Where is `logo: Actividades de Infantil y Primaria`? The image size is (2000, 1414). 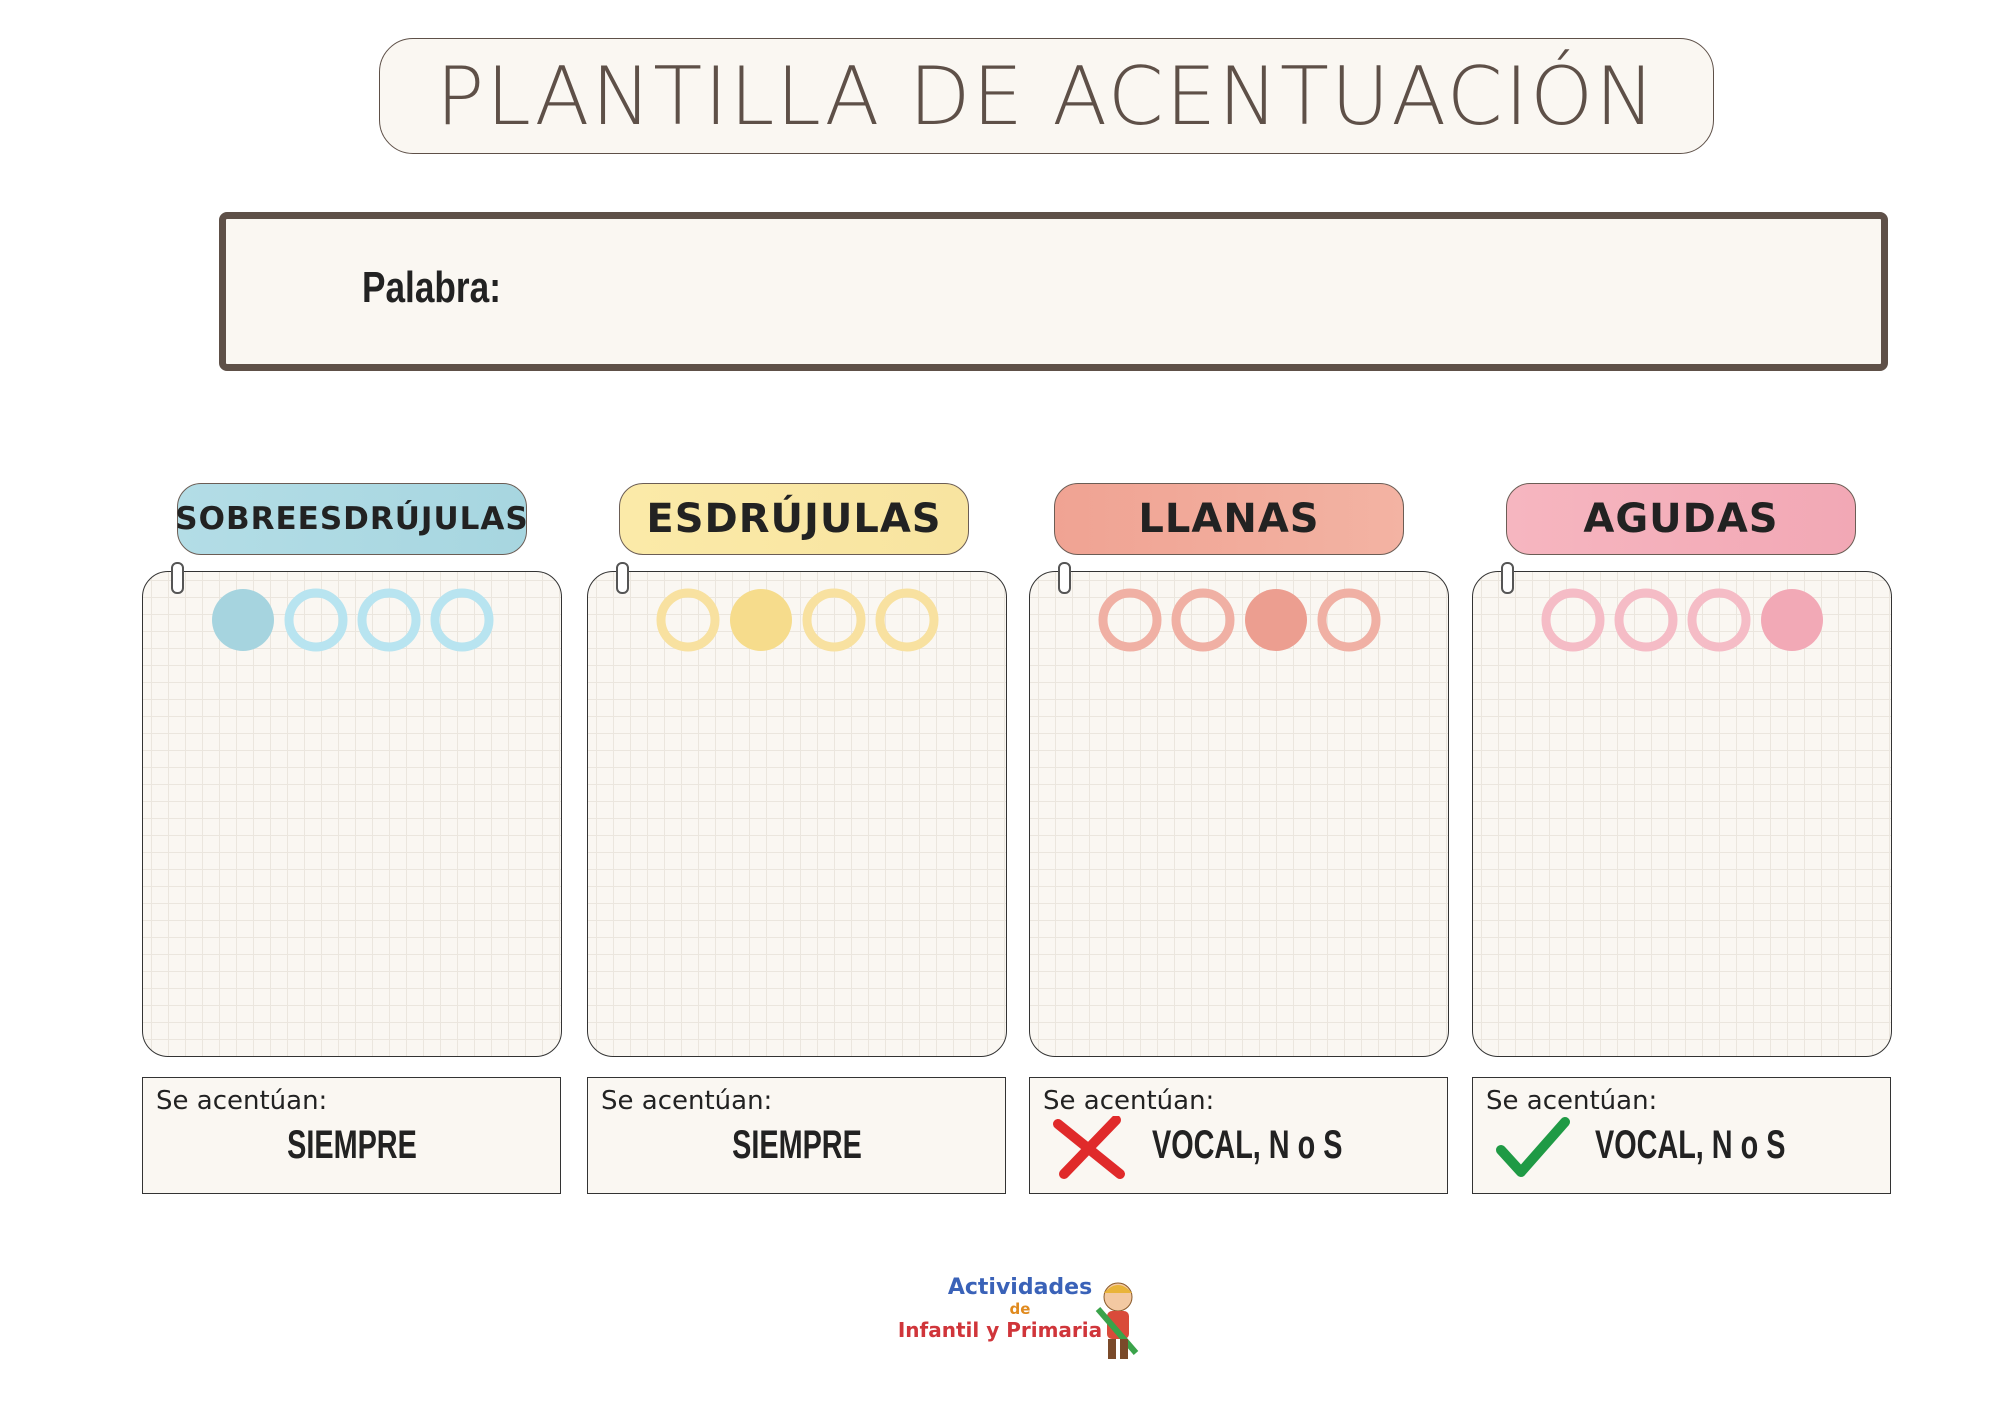 logo: Actividades de Infantil y Primaria is located at coordinates (1020, 1322).